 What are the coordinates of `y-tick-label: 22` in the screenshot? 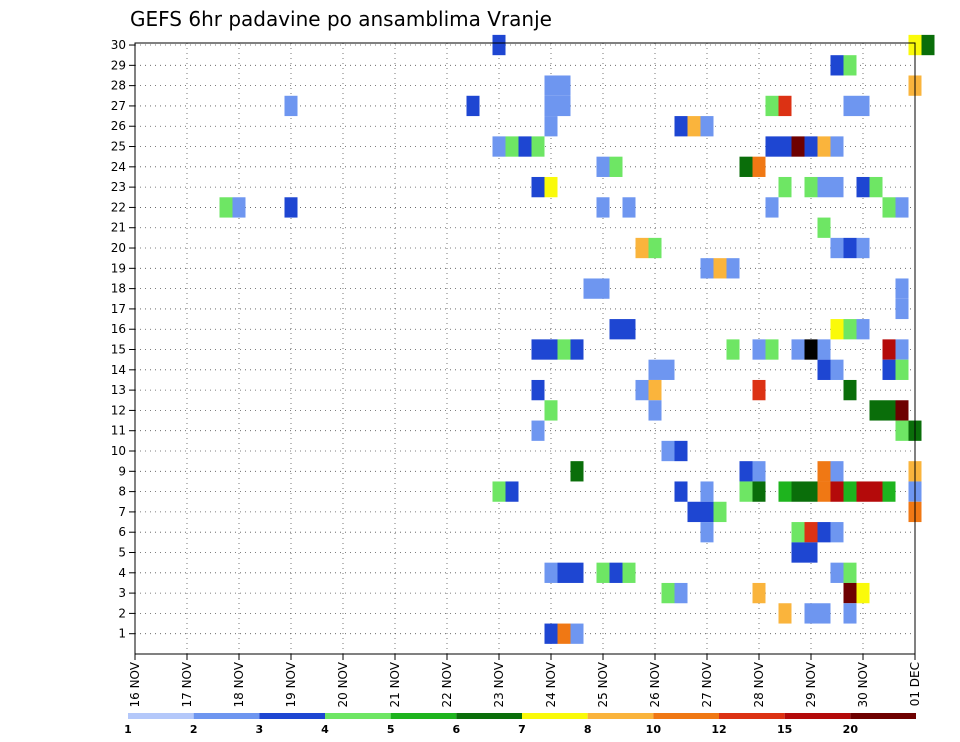 It's located at (118, 207).